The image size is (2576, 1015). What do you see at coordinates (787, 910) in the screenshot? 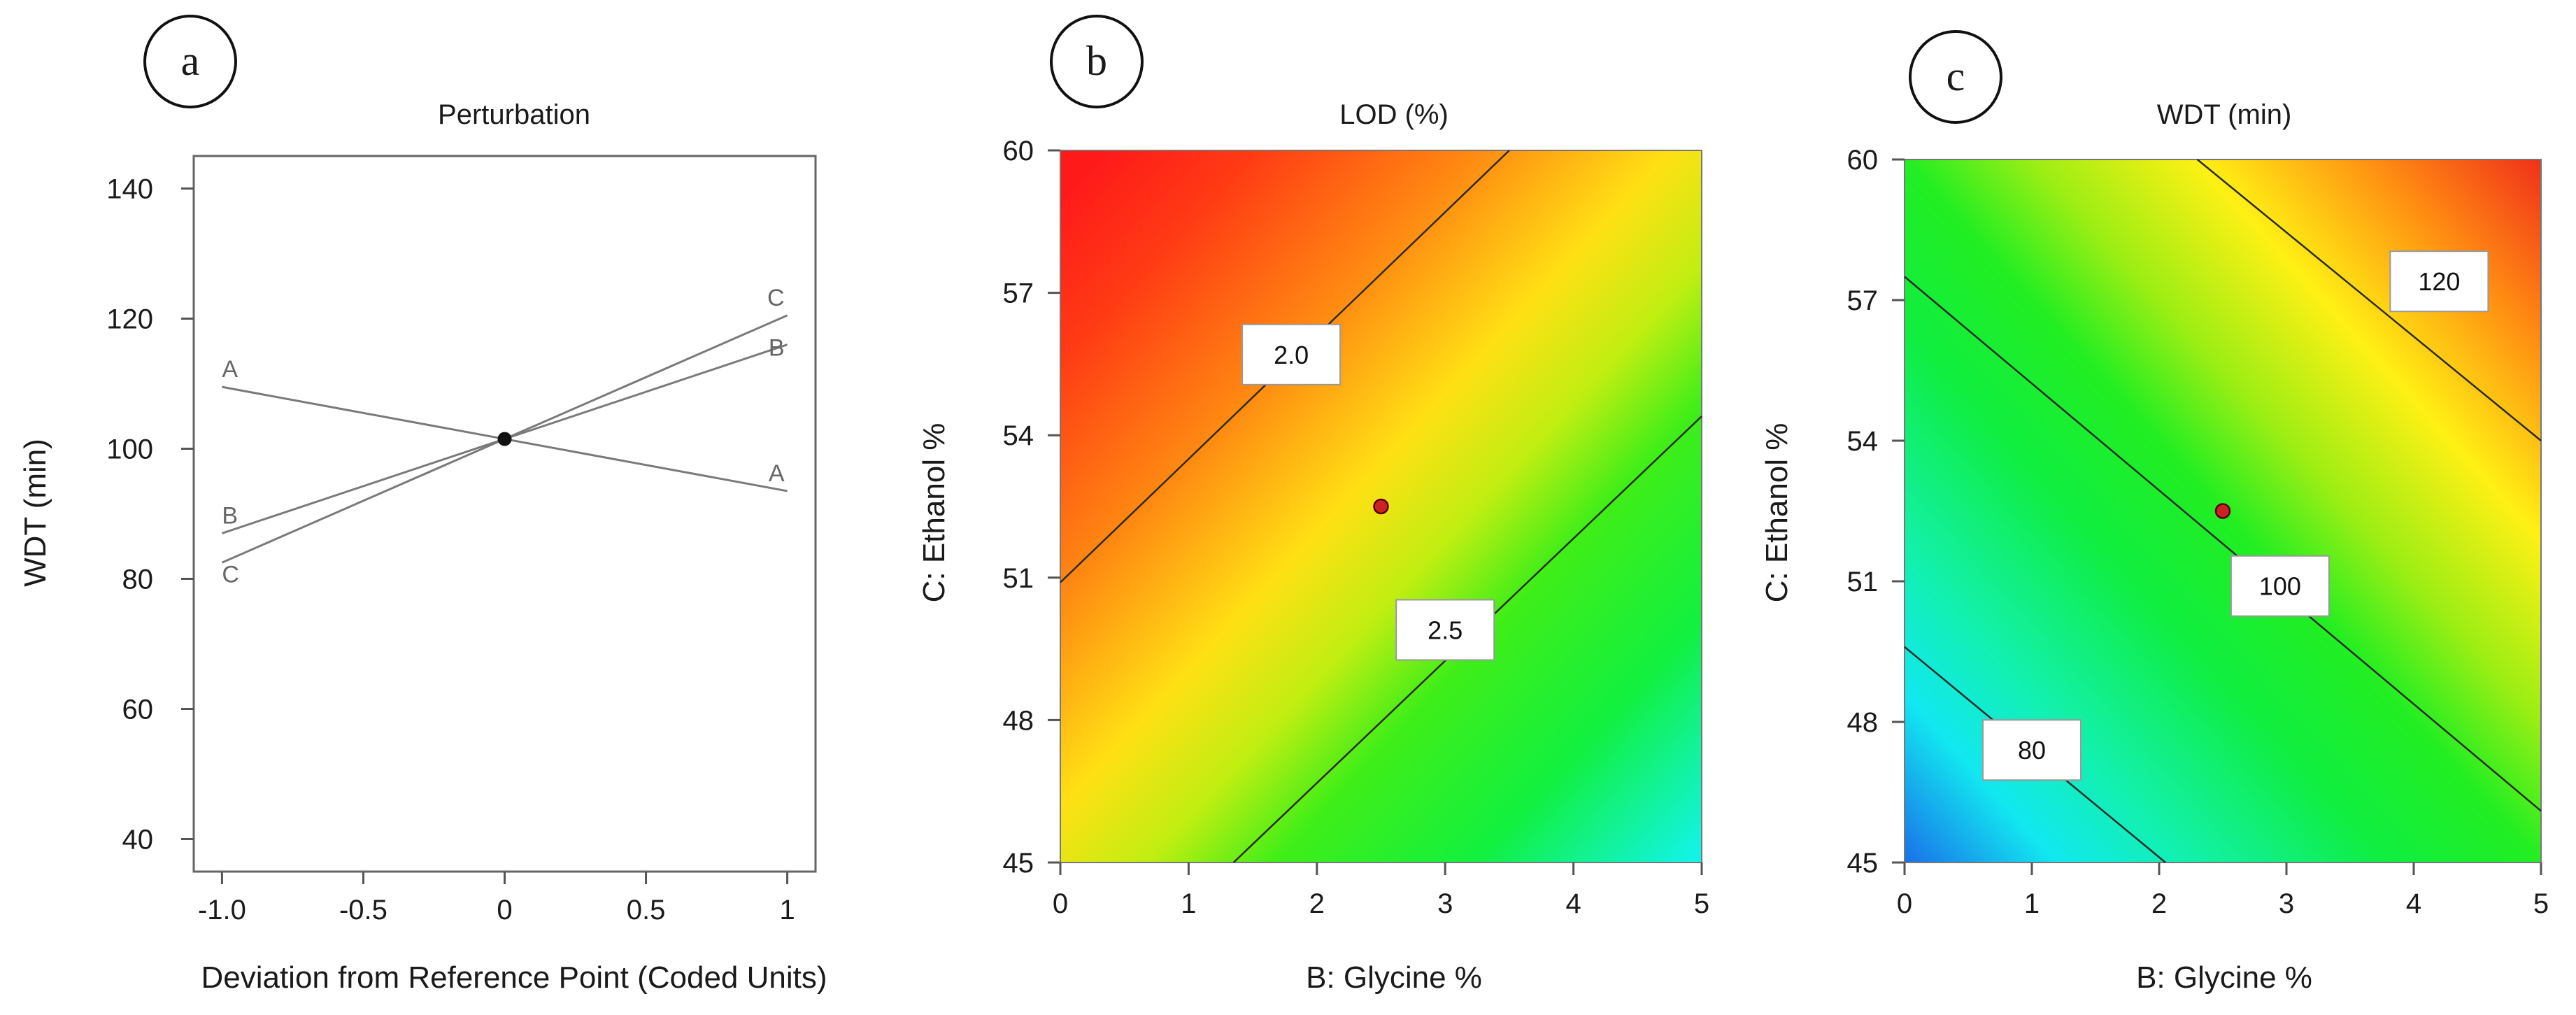
I see `panel-a-x-tick-label: 1` at bounding box center [787, 910].